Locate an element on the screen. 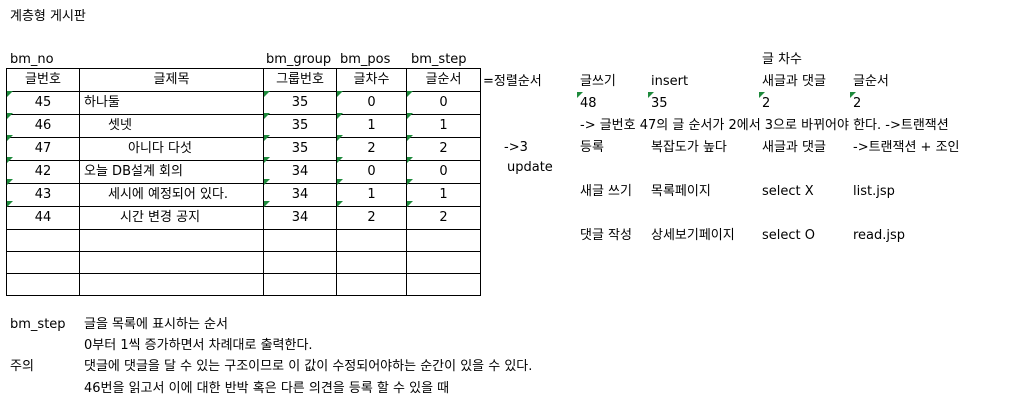 The height and width of the screenshot is (409, 1027). table-row: 44 시간 변경 공지 34 2 2 is located at coordinates (243, 218).